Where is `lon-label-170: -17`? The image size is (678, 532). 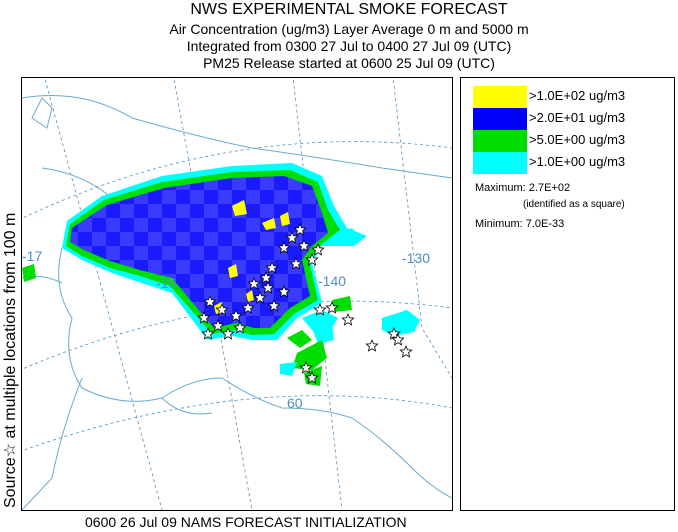 lon-label-170: -17 is located at coordinates (32, 256).